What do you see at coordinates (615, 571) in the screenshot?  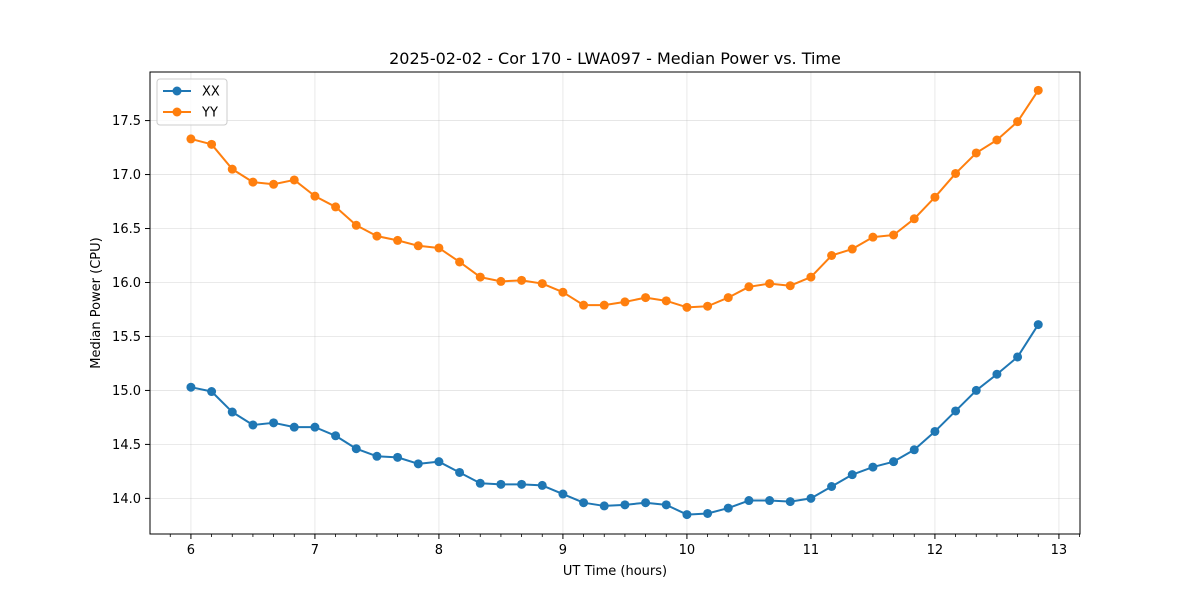 I see `x-axis-label: UT Time (hours)` at bounding box center [615, 571].